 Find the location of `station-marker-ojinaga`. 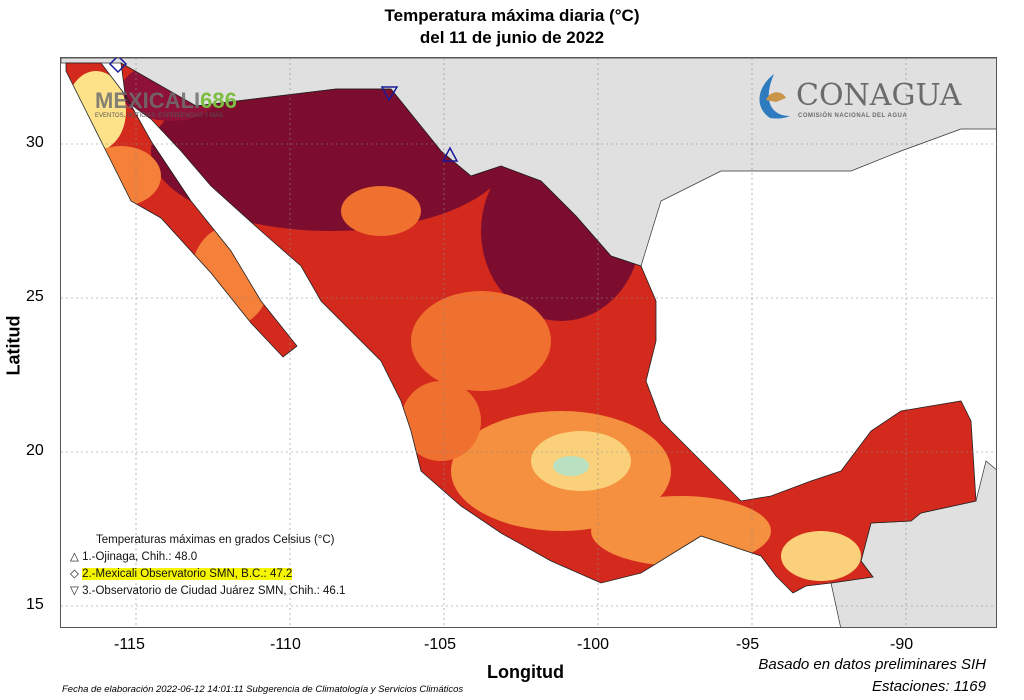

station-marker-ojinaga is located at coordinates (450, 154).